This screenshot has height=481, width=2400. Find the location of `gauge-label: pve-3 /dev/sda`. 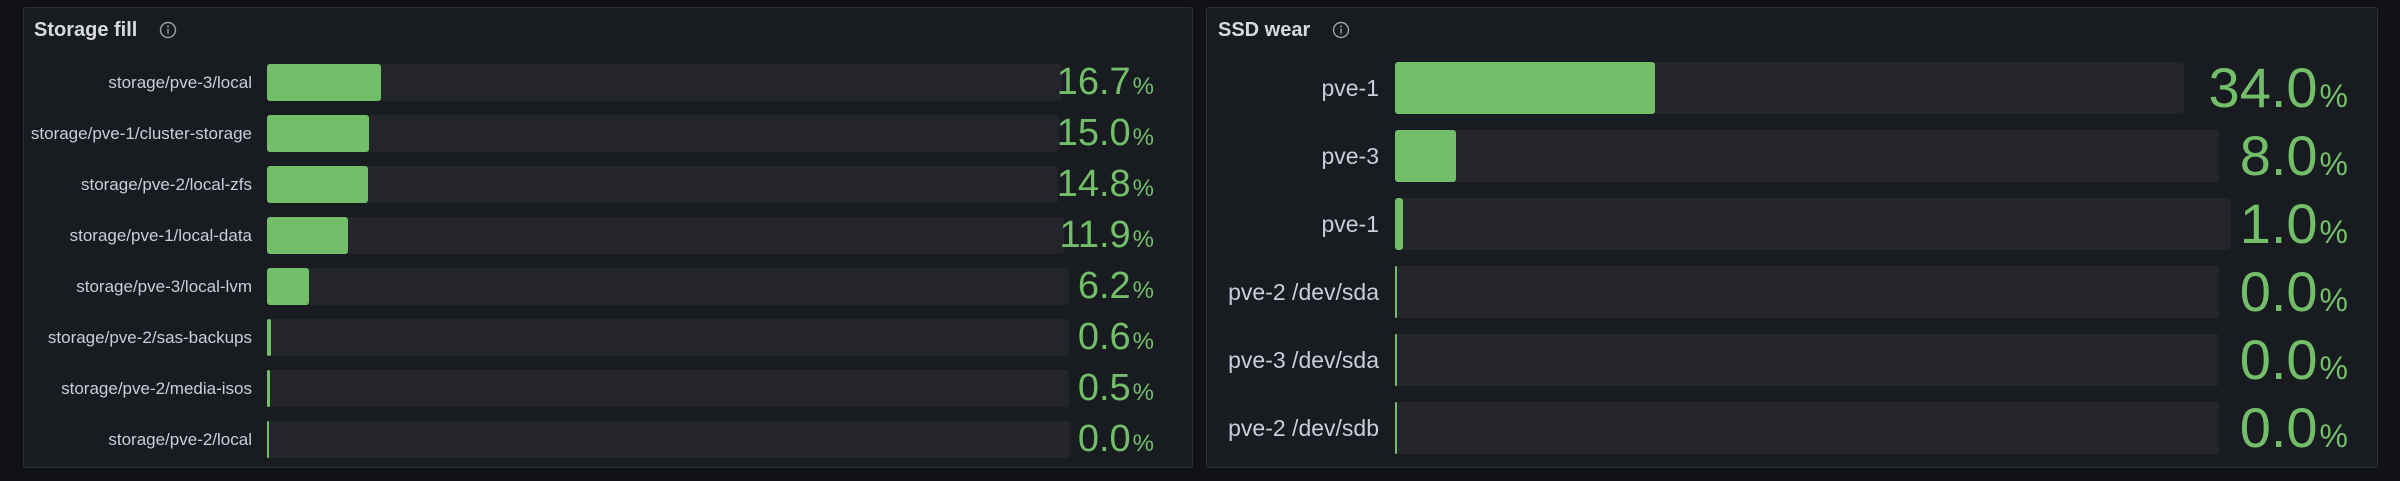

gauge-label: pve-3 /dev/sda is located at coordinates (1303, 360).